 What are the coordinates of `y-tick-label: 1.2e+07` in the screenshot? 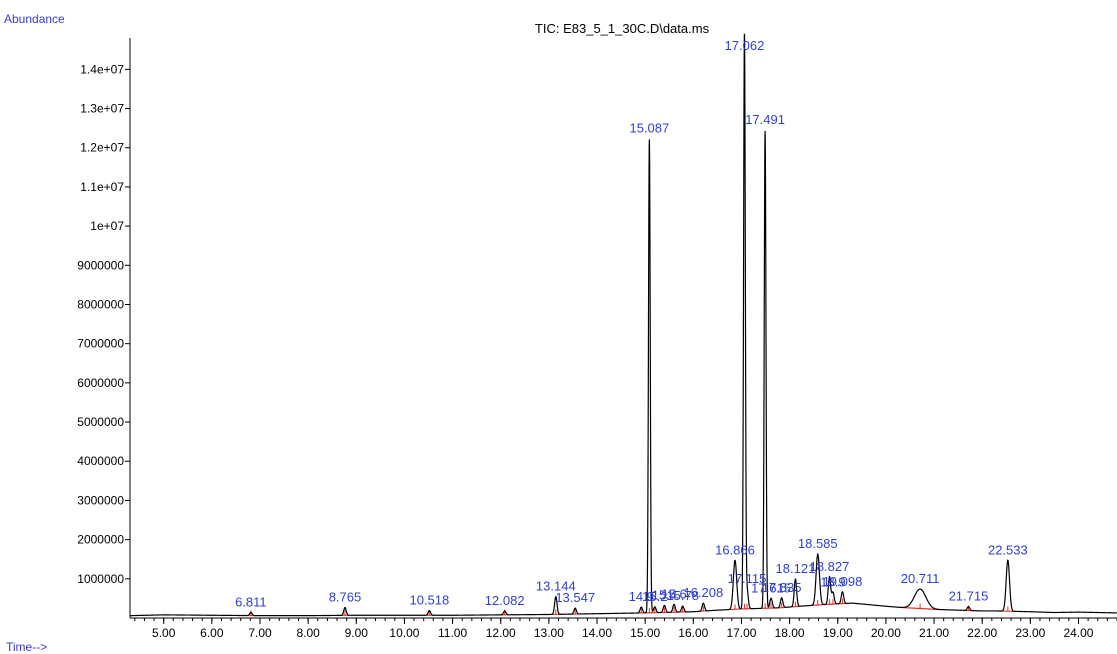 It's located at (102, 148).